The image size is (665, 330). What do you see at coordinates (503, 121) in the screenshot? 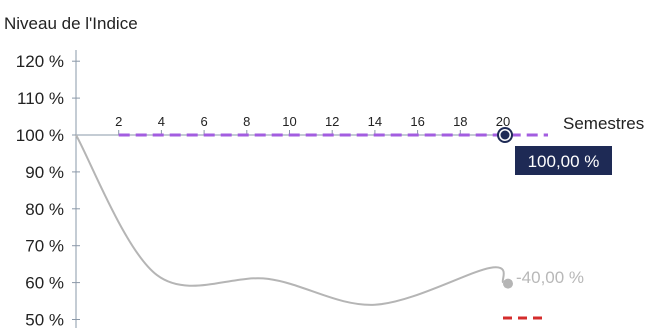
I see `x-tick-label: 20` at bounding box center [503, 121].